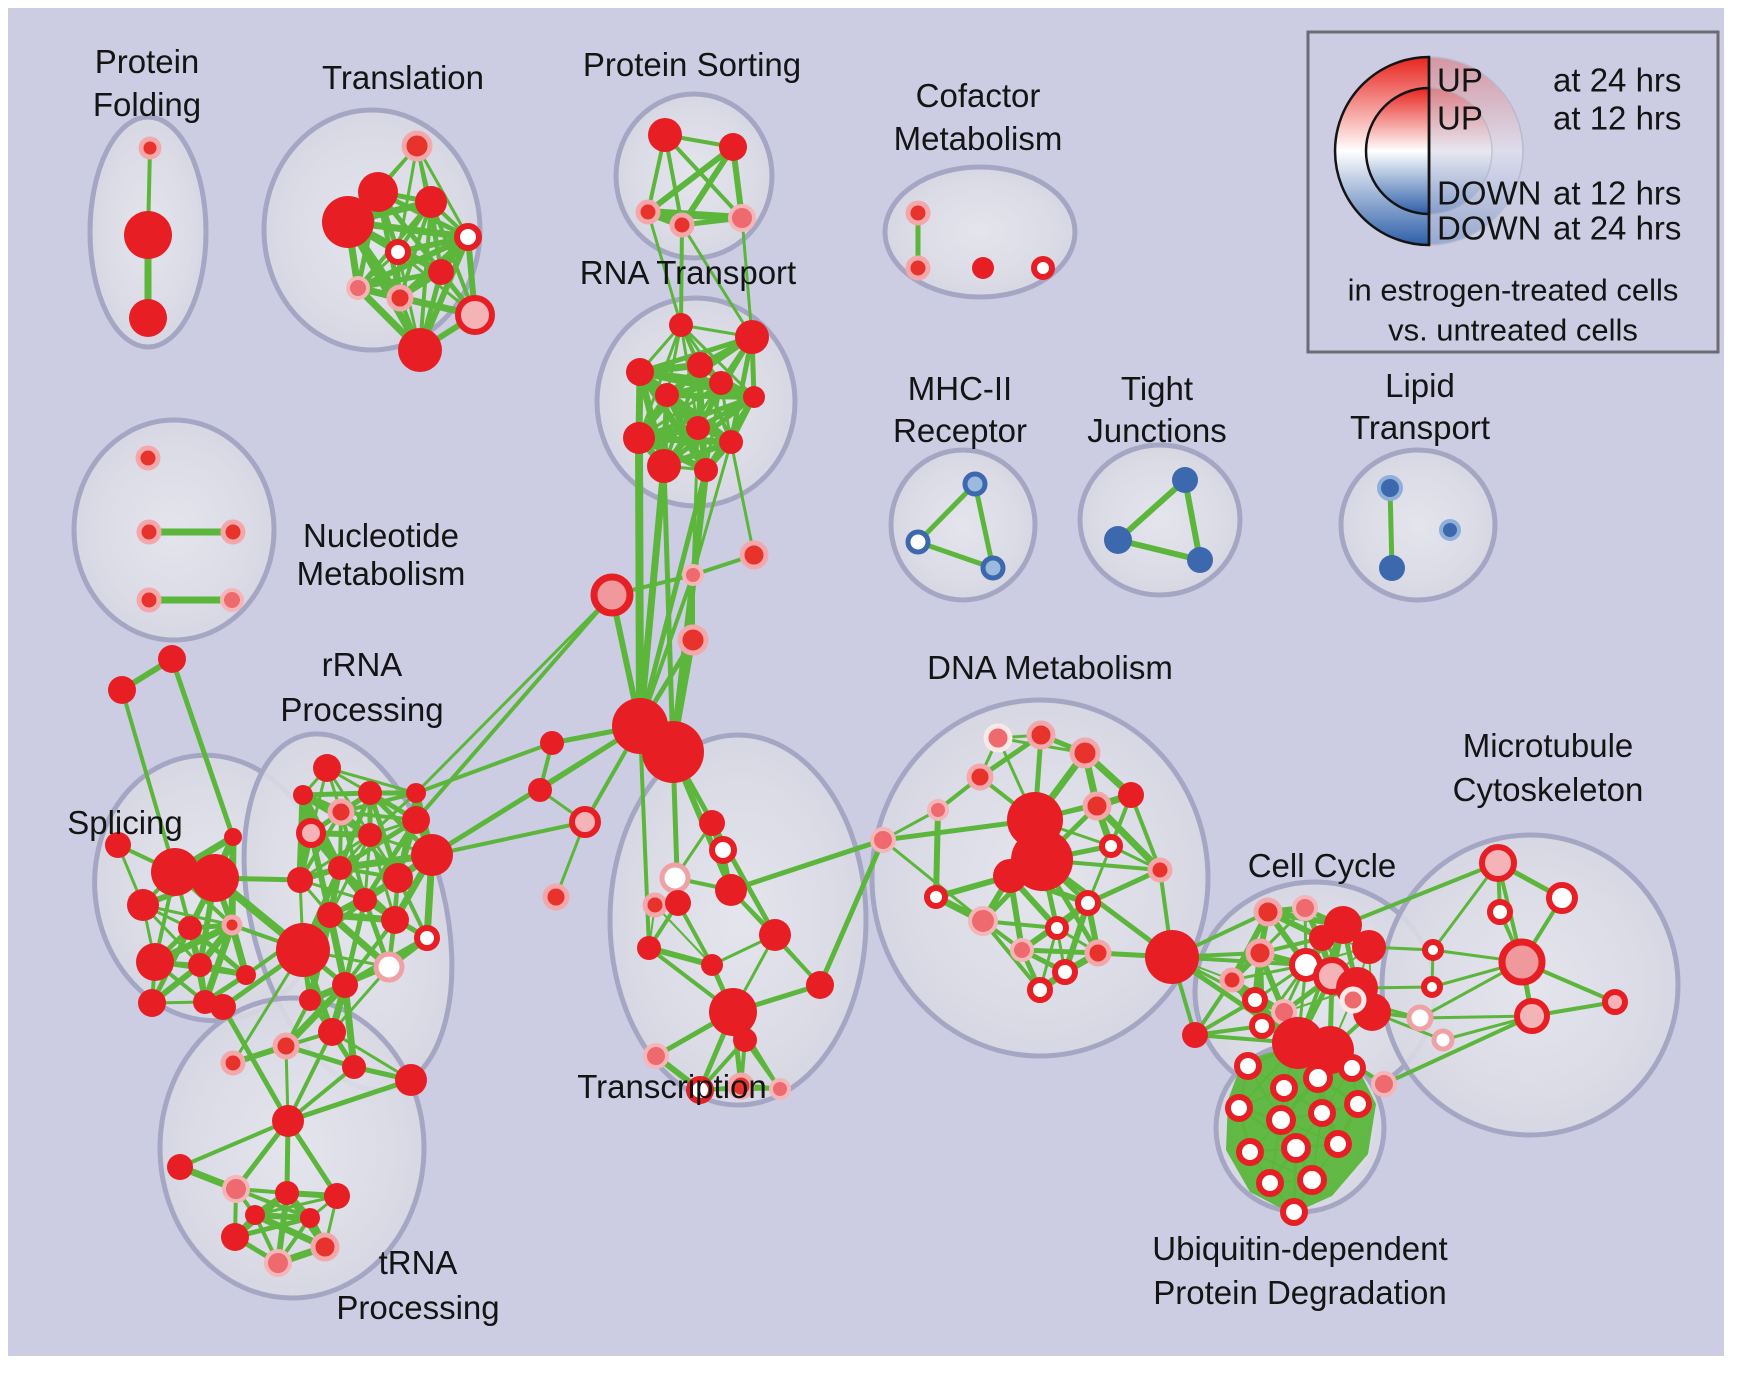 Image resolution: width=1750 pixels, height=1376 pixels. What do you see at coordinates (1299, 1248) in the screenshot?
I see `cluster-label-line: Ubiquitin-dependent` at bounding box center [1299, 1248].